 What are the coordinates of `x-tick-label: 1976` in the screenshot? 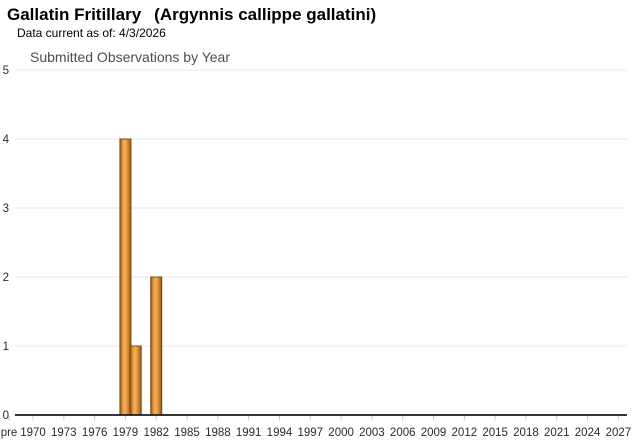 It's located at (95, 433).